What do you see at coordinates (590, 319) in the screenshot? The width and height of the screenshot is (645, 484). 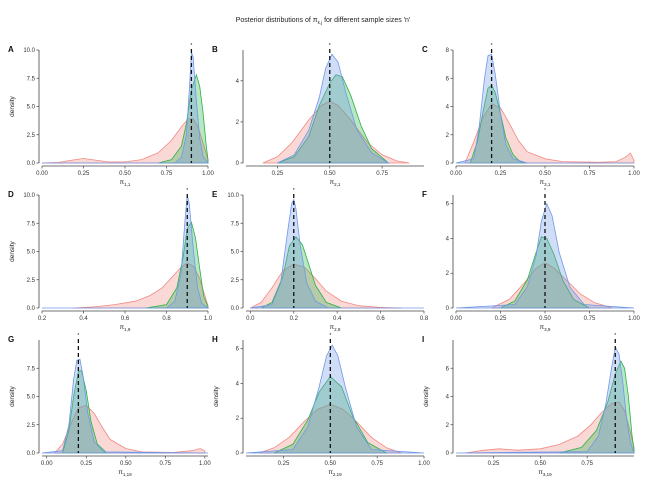 I see `panel-f-x-tick-label: 0.75` at bounding box center [590, 319].